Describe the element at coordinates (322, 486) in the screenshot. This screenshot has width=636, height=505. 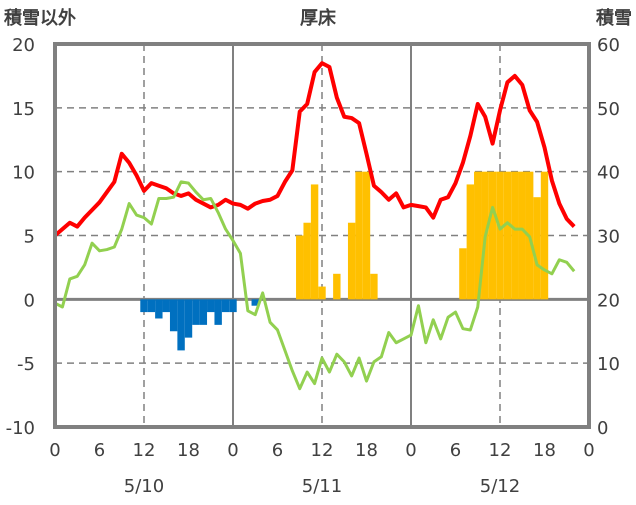
I see `date-label: 5/11` at that location.